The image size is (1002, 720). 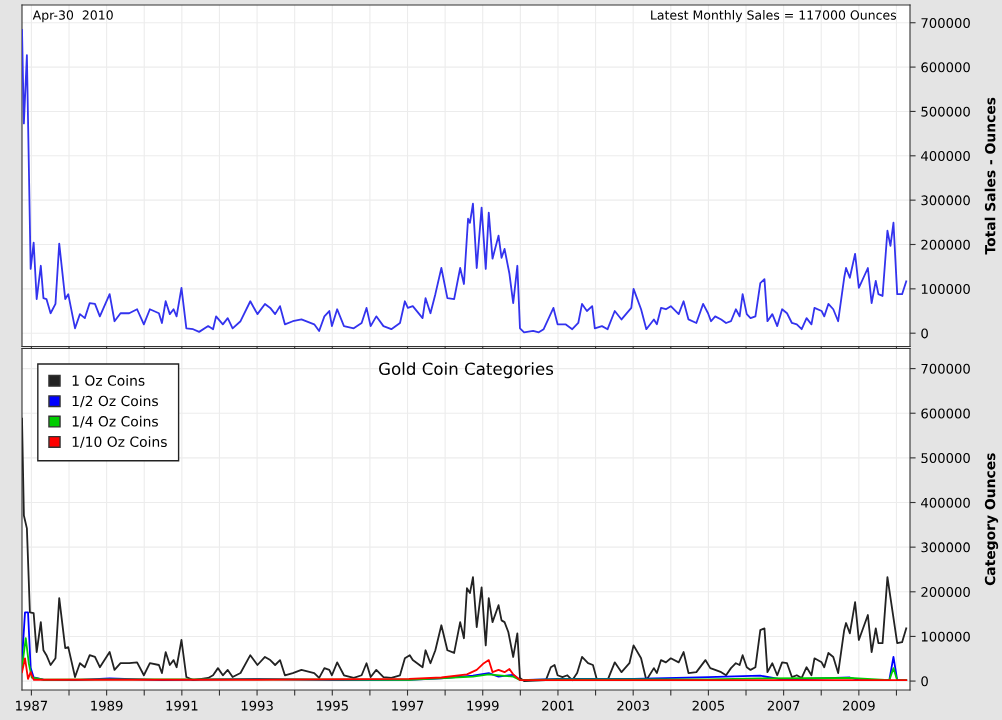 I want to click on x-tick-label: 1997, so click(x=408, y=705).